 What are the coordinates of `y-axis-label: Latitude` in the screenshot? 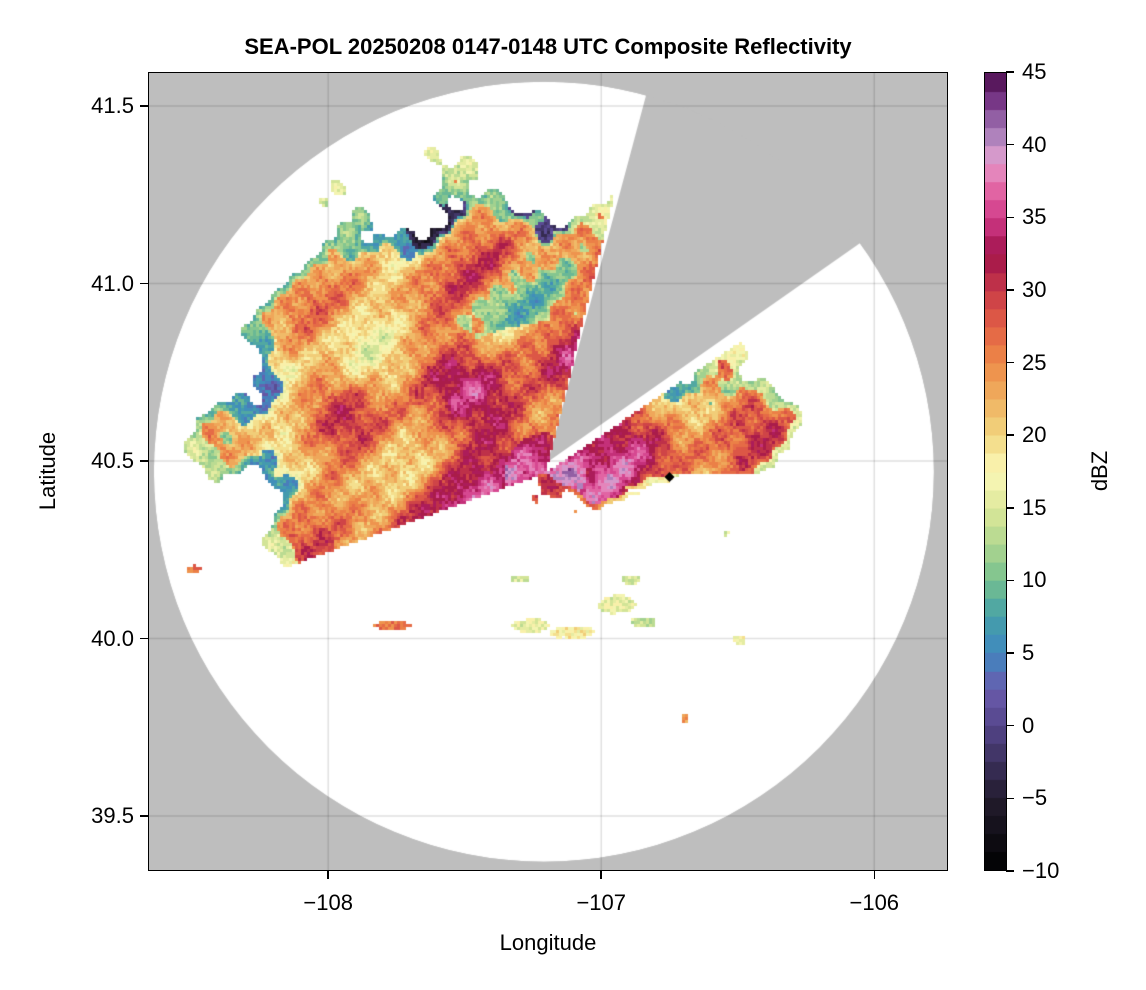 It's located at (47, 471).